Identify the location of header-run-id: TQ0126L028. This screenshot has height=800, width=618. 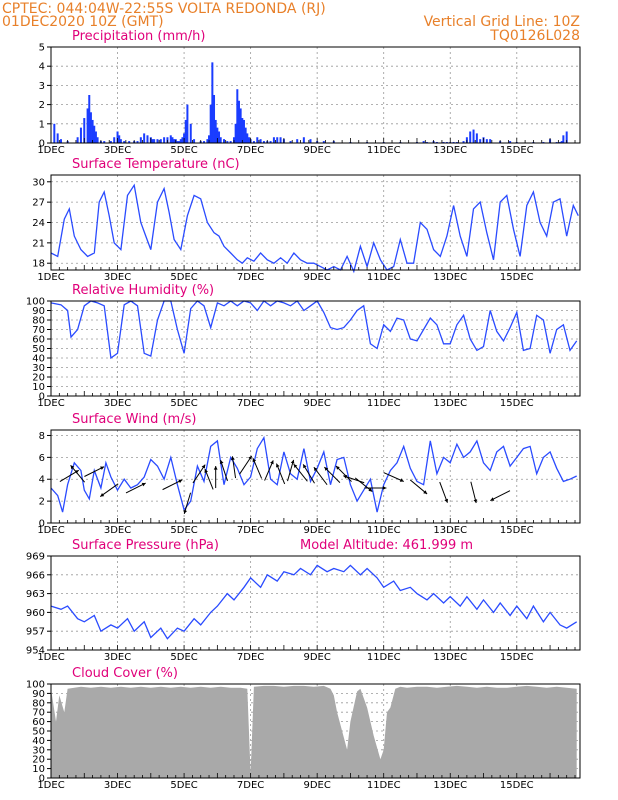
(534, 36).